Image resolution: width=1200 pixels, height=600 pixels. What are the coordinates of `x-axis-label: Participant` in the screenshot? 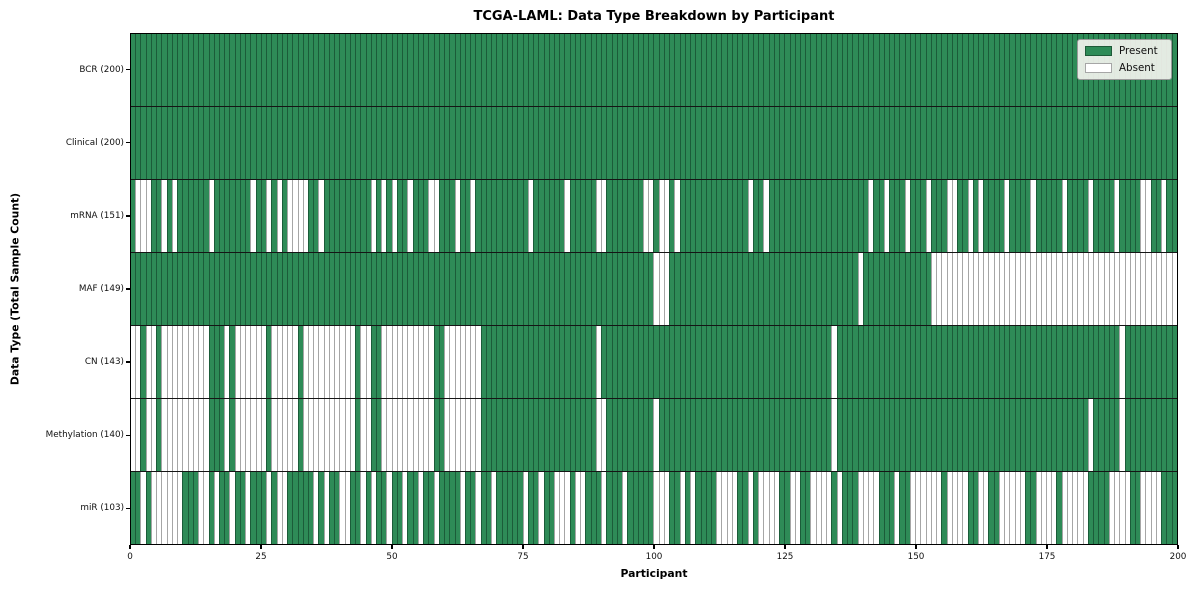 It's located at (654, 573).